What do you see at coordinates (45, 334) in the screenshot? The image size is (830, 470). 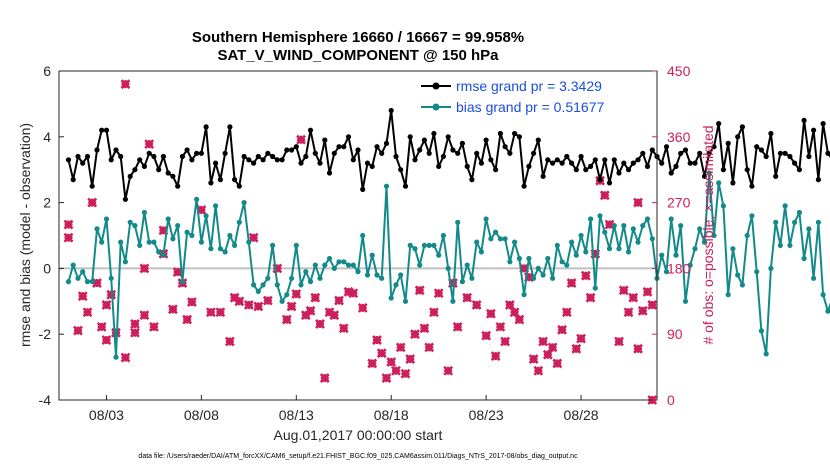 I see `y-tick-label: -2` at bounding box center [45, 334].